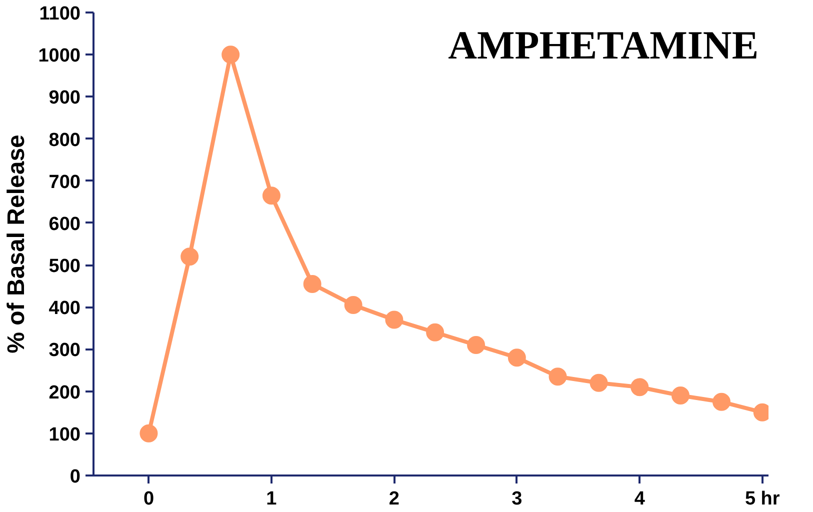  I want to click on y-tick-label: 200, so click(64, 393).